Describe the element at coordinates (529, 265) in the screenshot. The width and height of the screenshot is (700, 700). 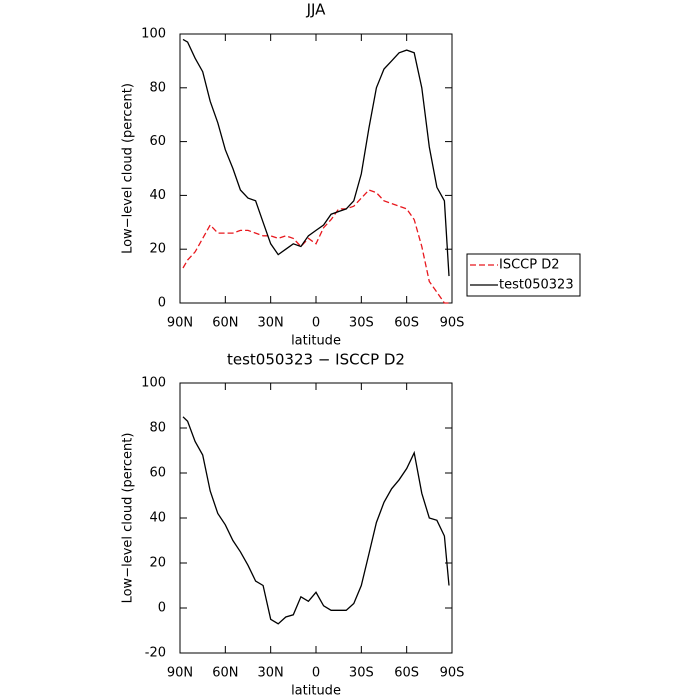
I see `legend-label: ISCCP D2` at that location.